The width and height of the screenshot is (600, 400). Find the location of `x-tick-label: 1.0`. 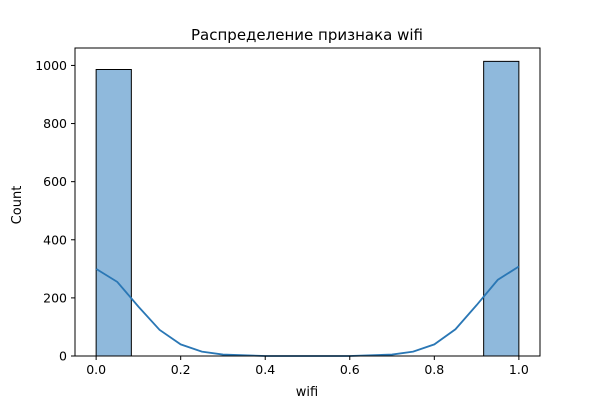

x-tick-label: 1.0 is located at coordinates (519, 369).